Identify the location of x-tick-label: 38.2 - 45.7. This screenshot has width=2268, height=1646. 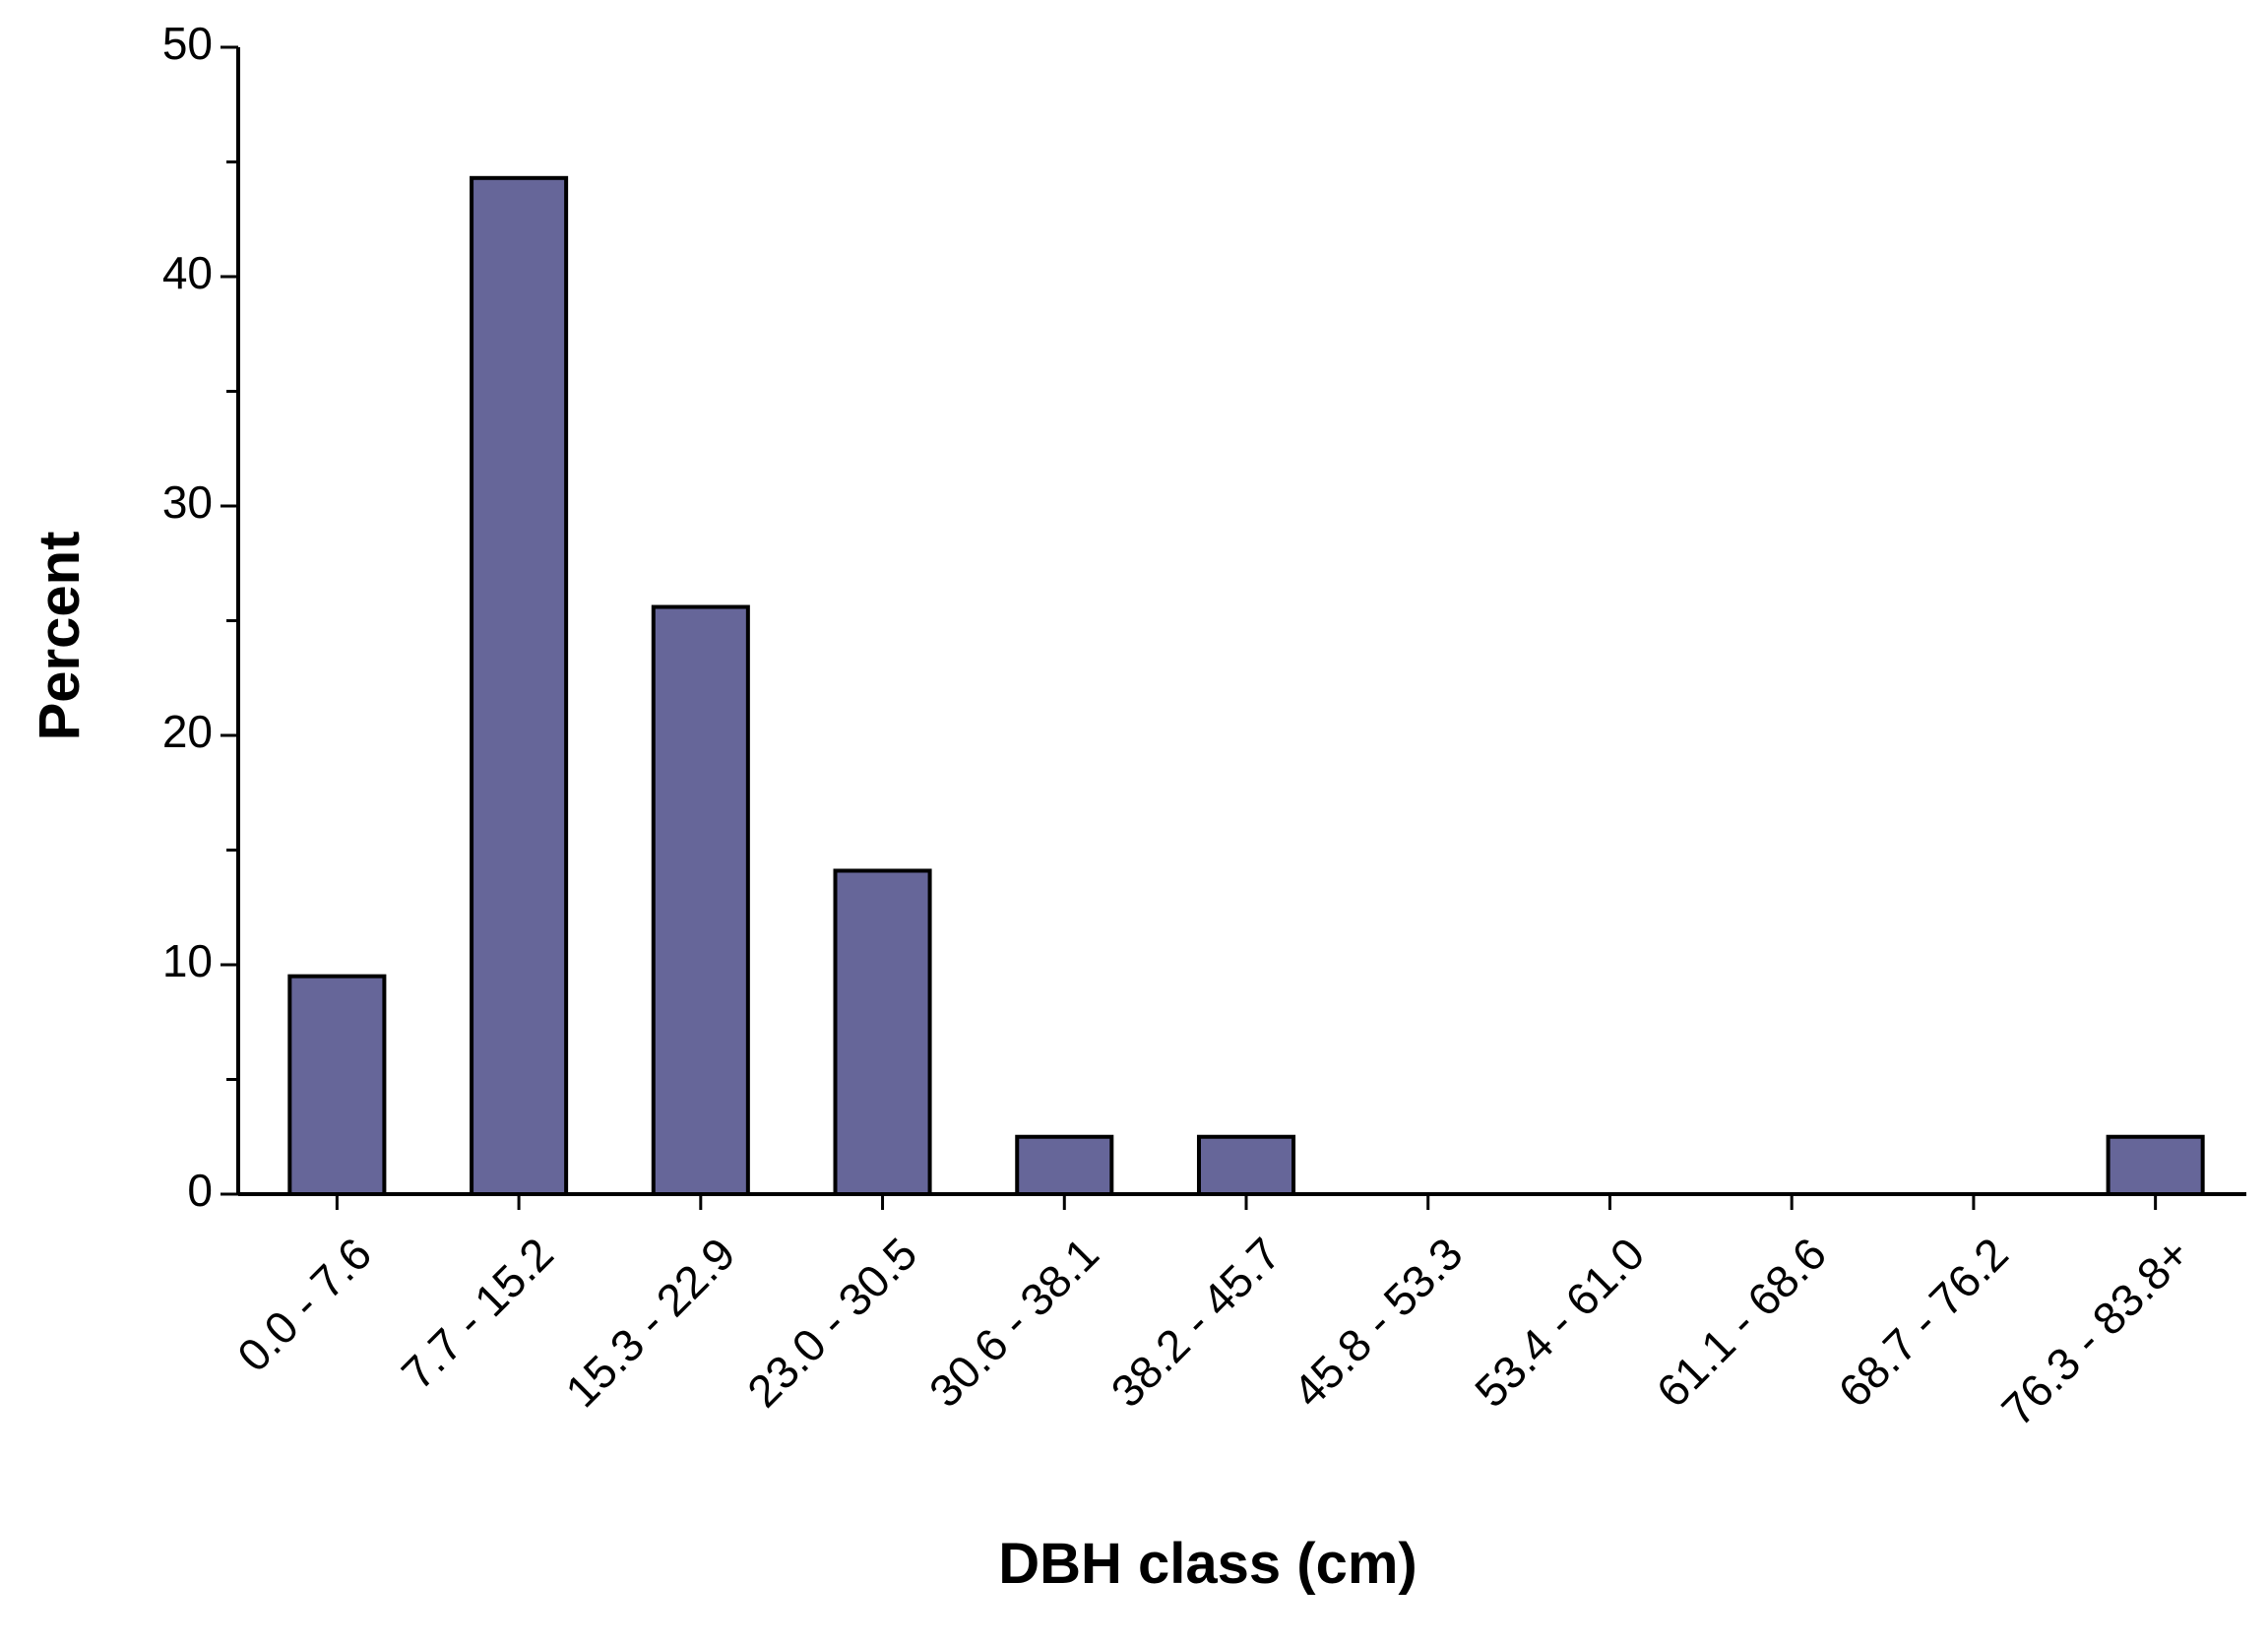
(1196, 1323).